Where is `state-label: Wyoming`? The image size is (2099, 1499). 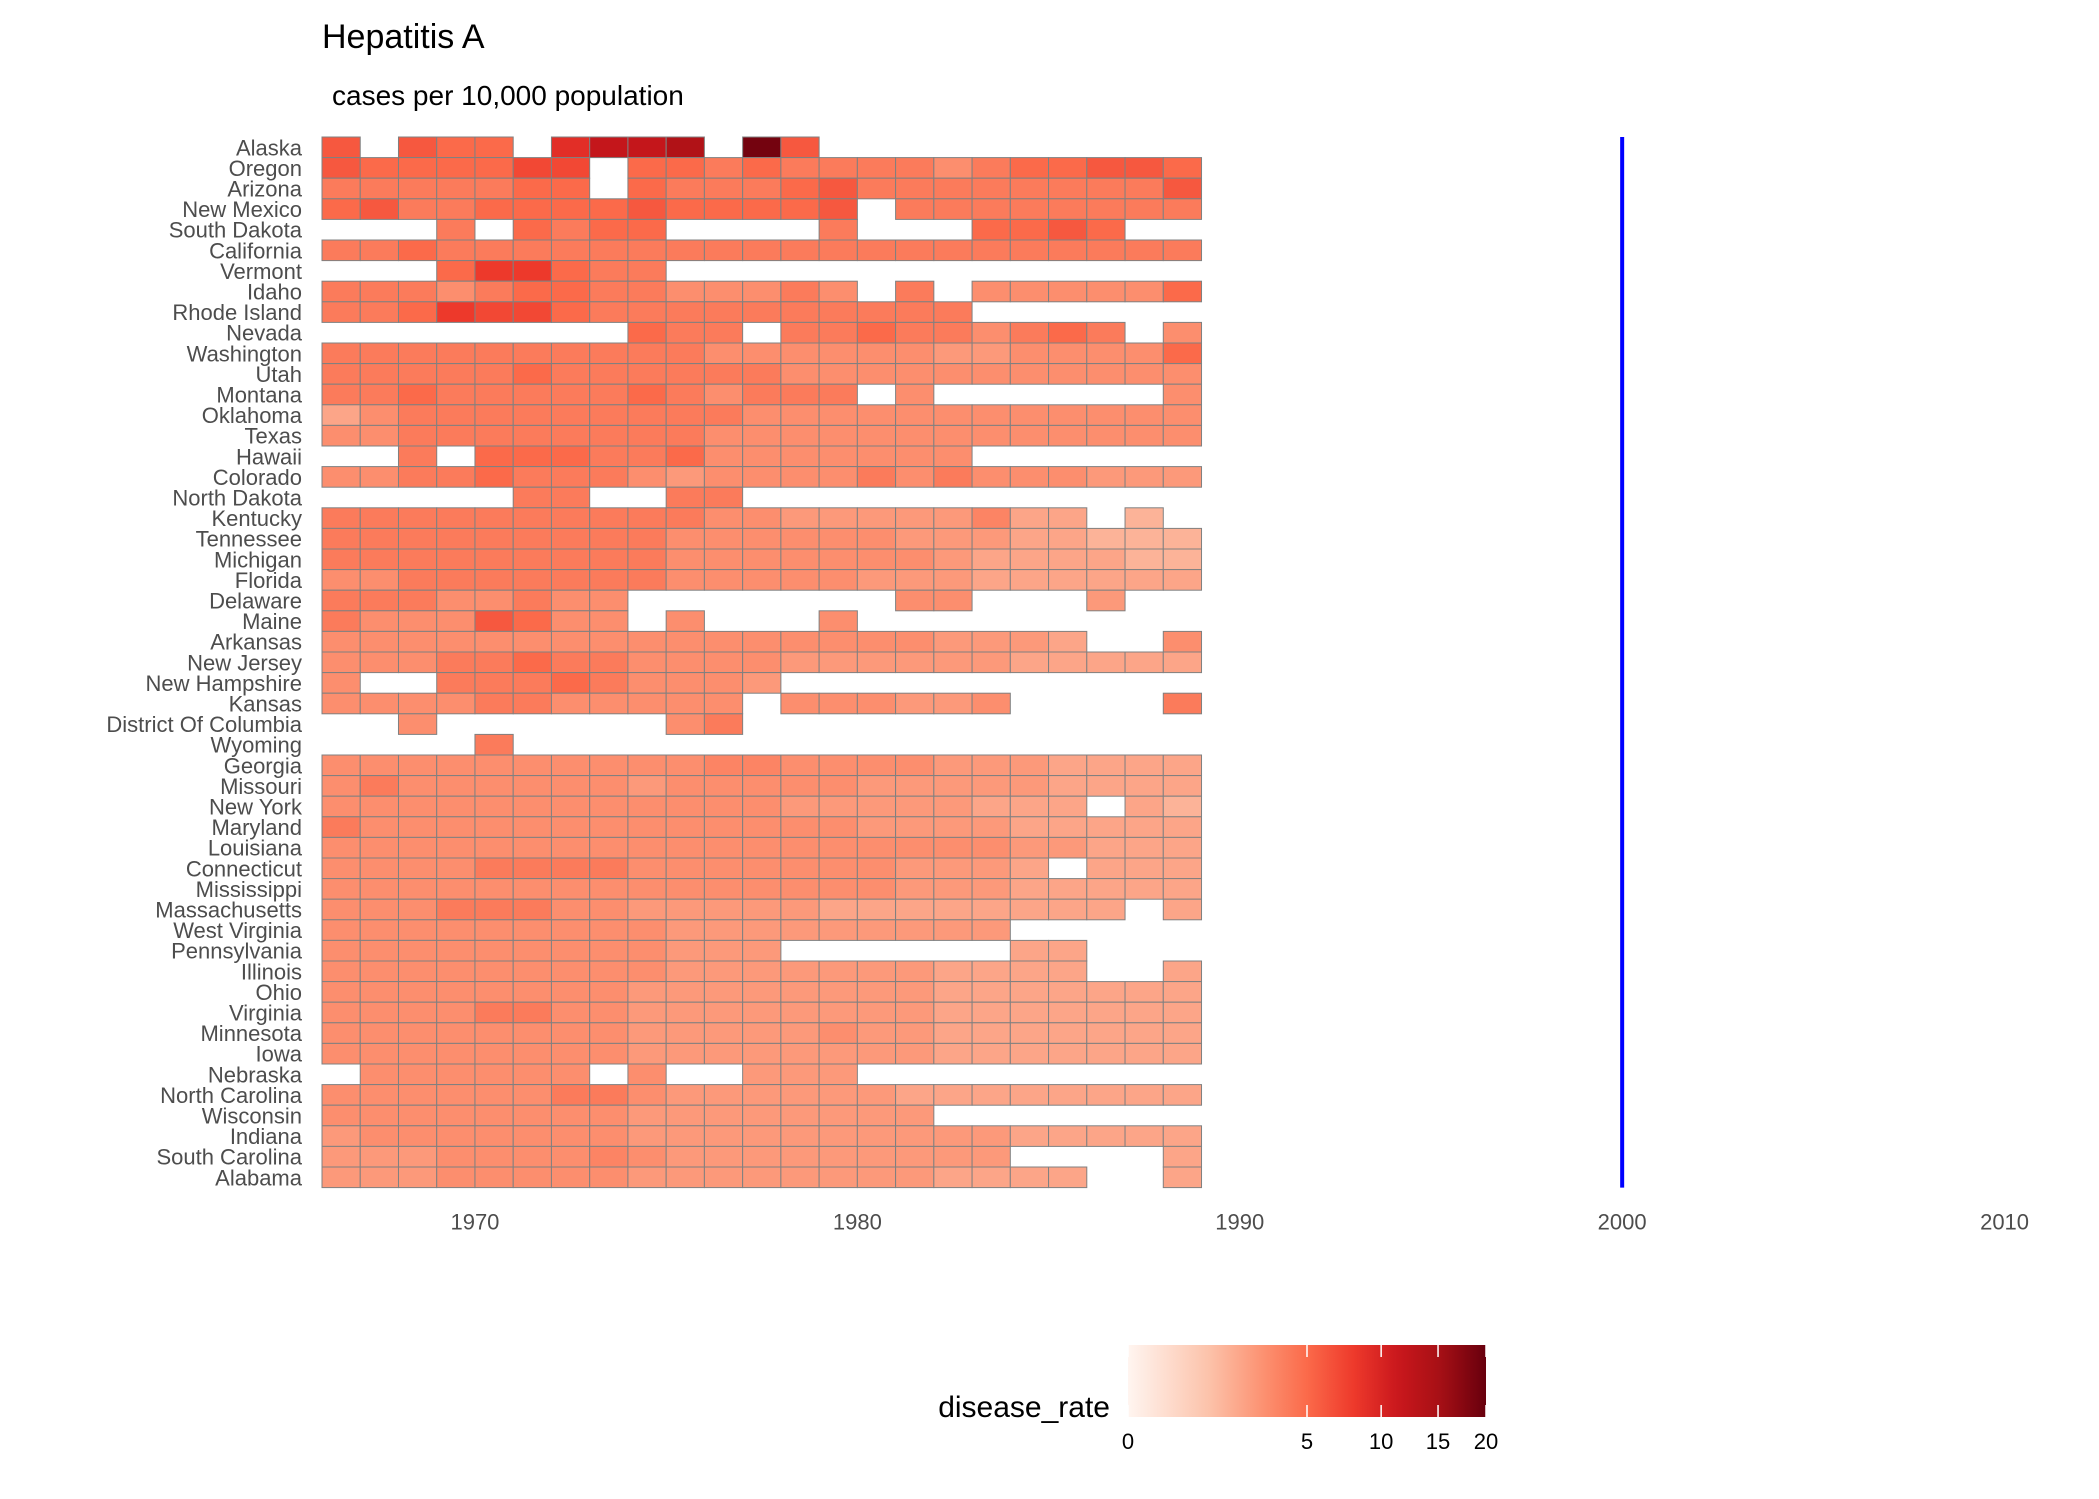
state-label: Wyoming is located at coordinates (257, 745).